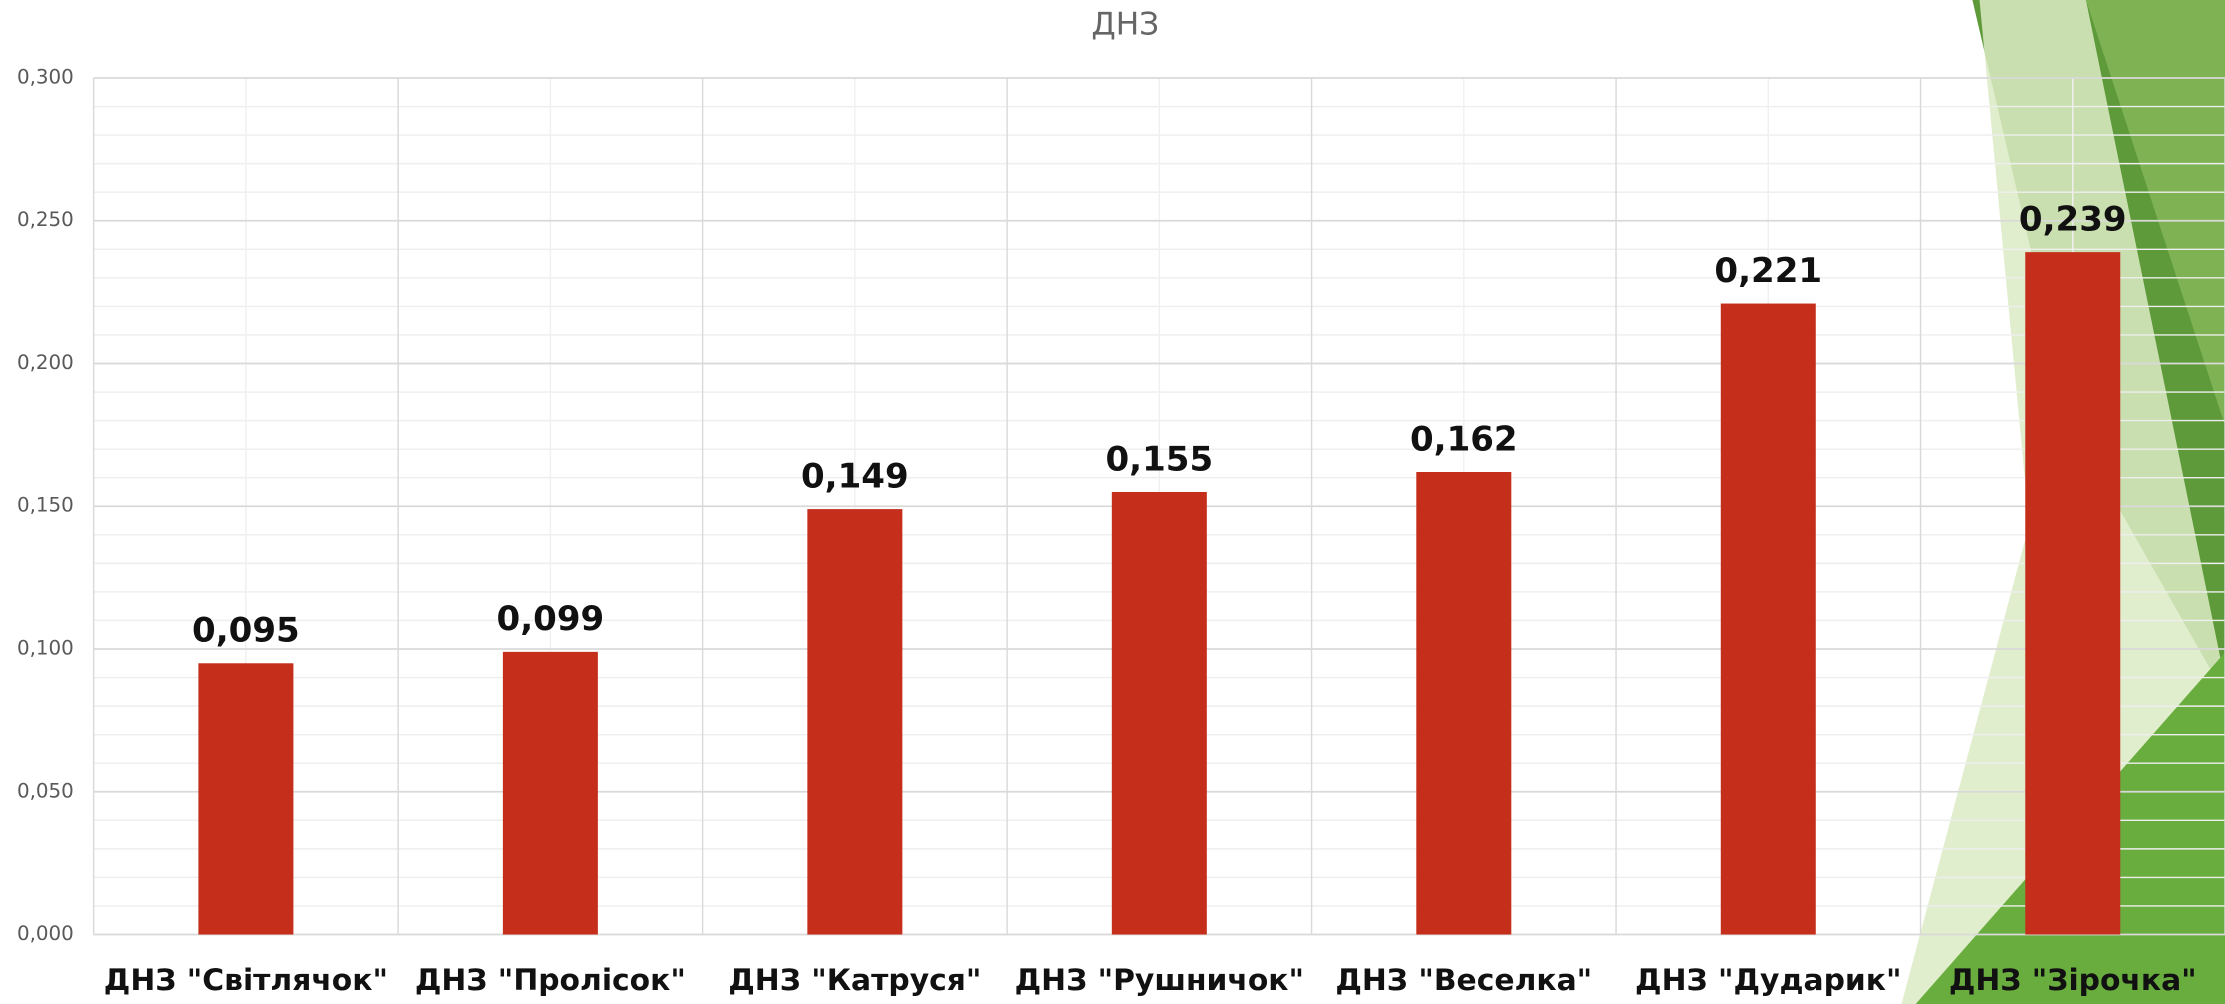 The height and width of the screenshot is (1004, 2225). What do you see at coordinates (1768, 980) in the screenshot?
I see `x-tick-label: ДНЗ "Дударик"` at bounding box center [1768, 980].